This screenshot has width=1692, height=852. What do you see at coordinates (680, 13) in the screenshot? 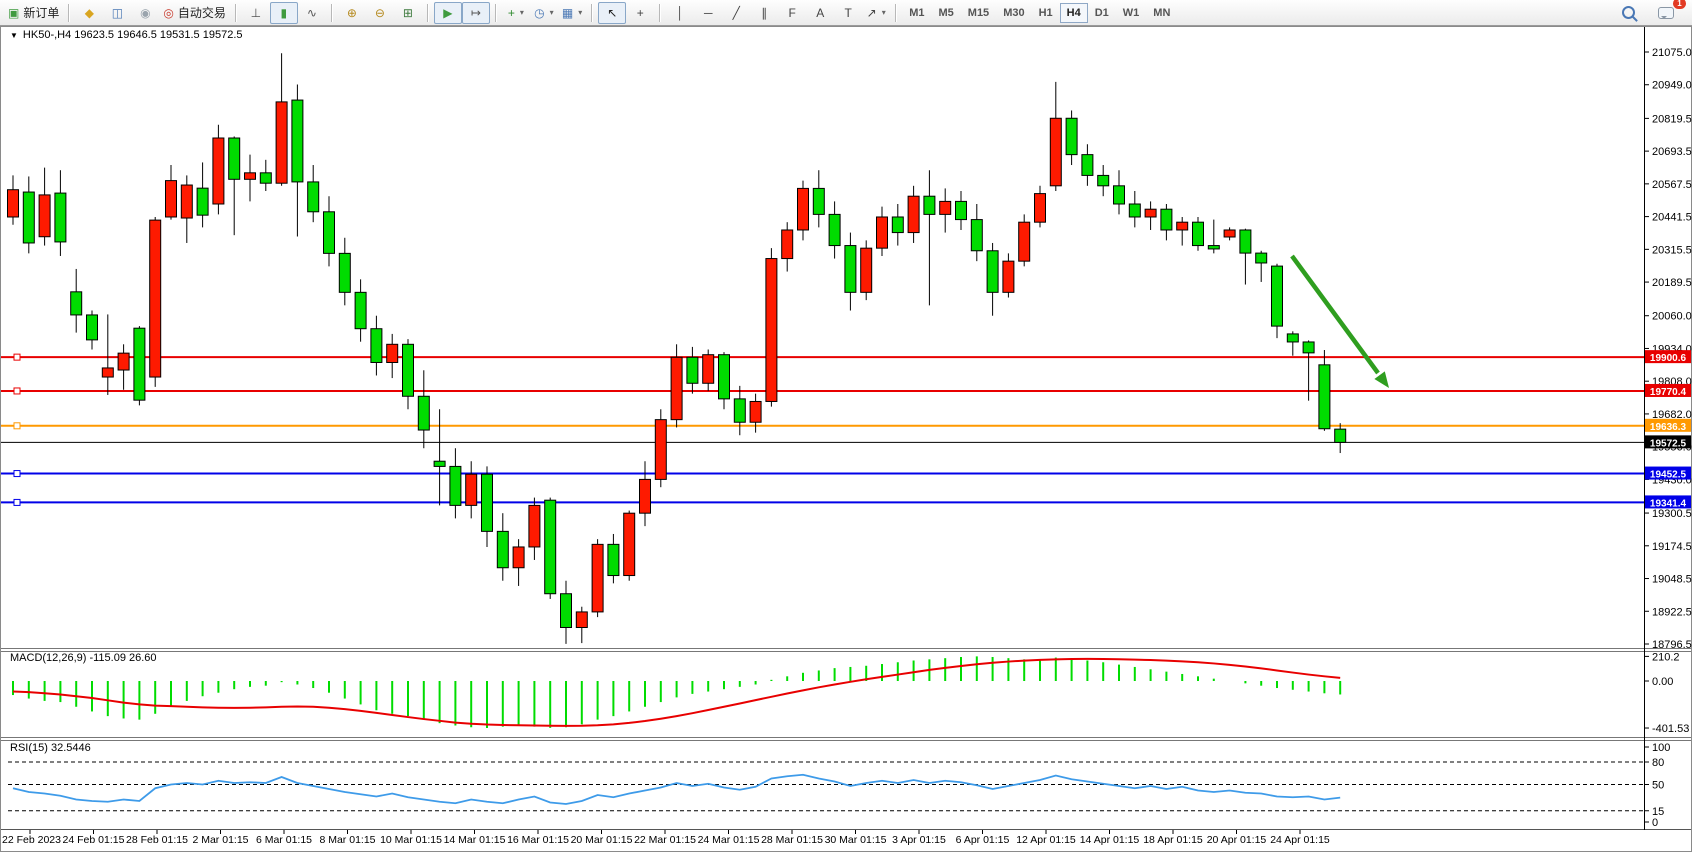
I see `vertical-line-button: │` at bounding box center [680, 13].